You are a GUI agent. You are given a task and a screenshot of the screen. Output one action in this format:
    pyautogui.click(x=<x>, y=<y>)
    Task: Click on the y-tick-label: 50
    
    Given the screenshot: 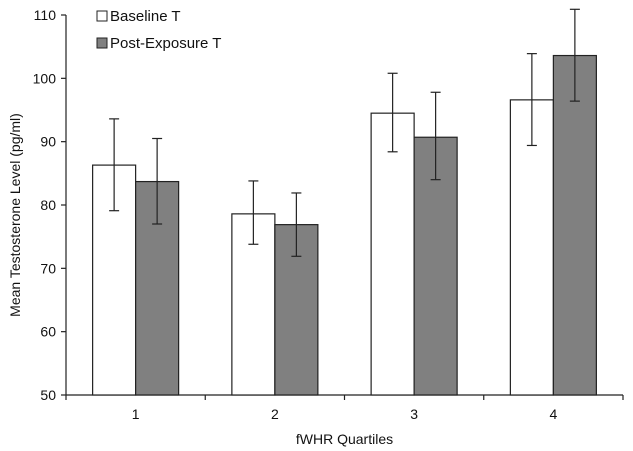 What is the action you would take?
    pyautogui.click(x=48, y=395)
    